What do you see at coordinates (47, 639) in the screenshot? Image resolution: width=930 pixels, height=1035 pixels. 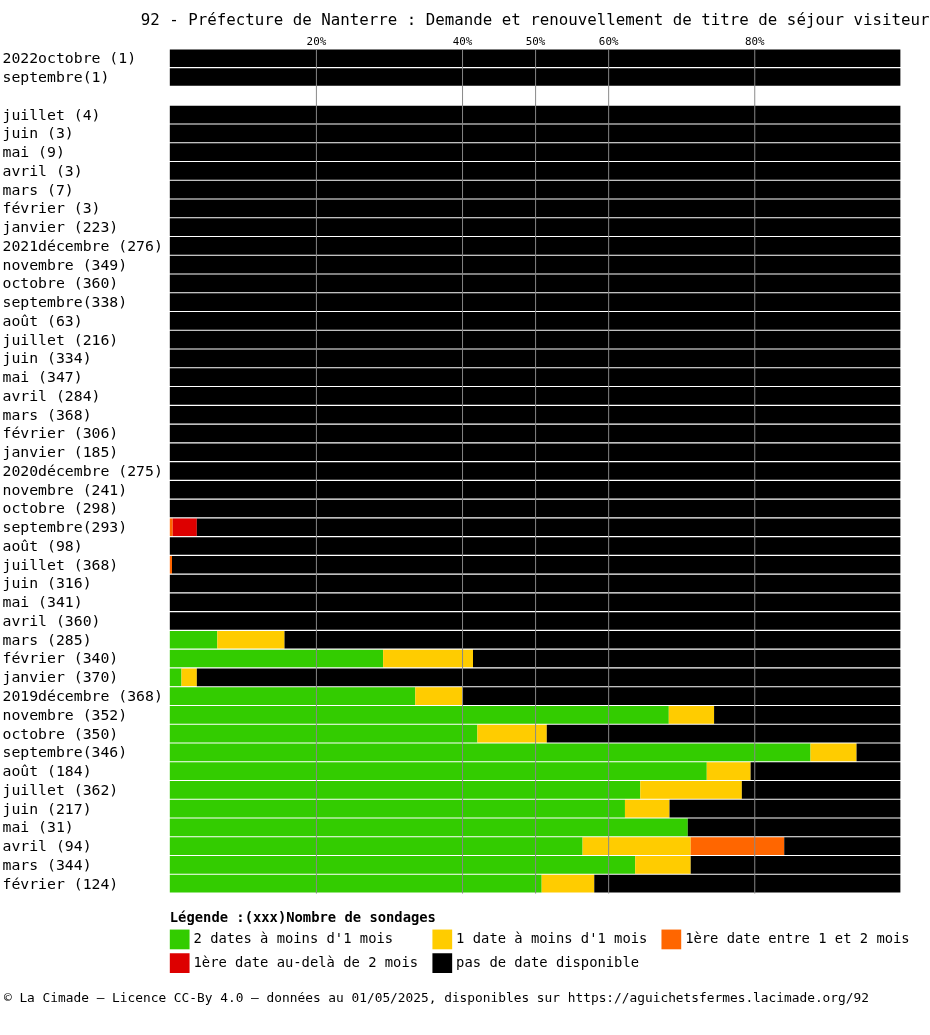 I see `y-tick-label: mars (285)` at bounding box center [47, 639].